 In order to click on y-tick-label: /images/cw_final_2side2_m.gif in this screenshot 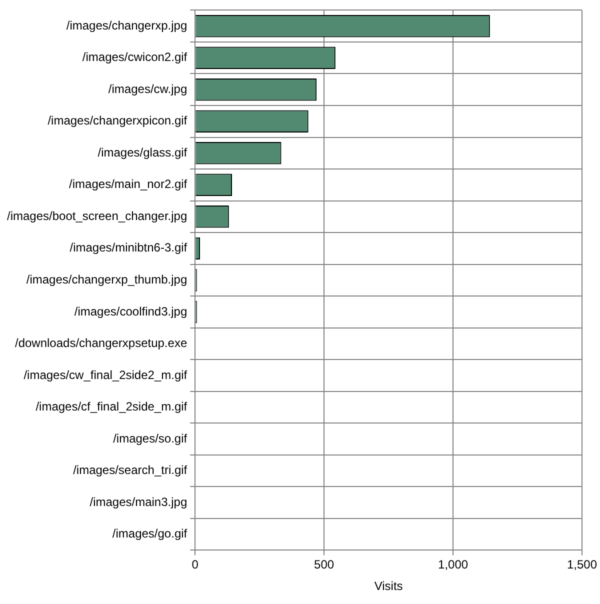, I will do `click(106, 375)`.